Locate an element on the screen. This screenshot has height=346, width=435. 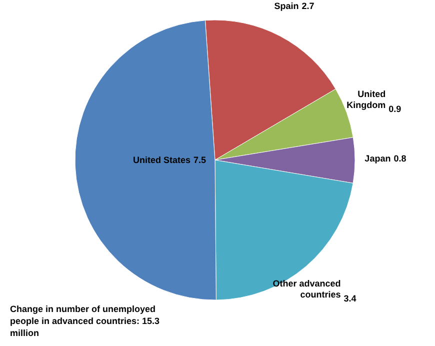
data-label: 3.4 is located at coordinates (350, 298).